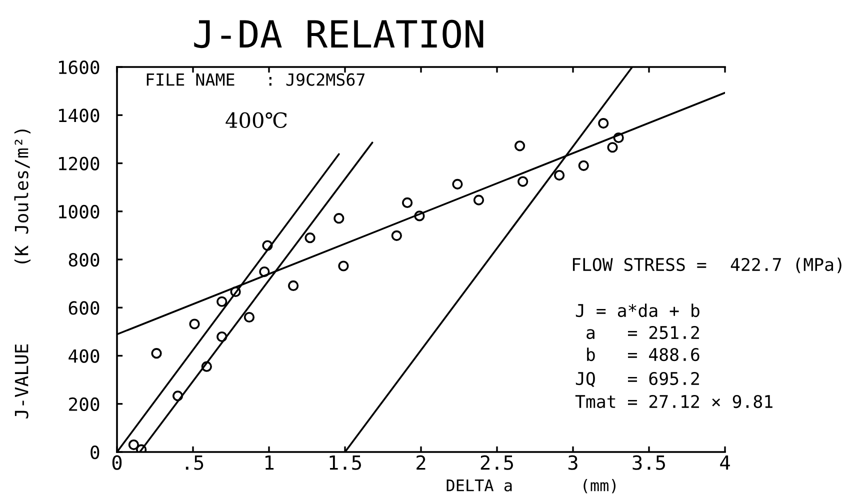  What do you see at coordinates (79, 163) in the screenshot?
I see `y-tick-label: 1200` at bounding box center [79, 163].